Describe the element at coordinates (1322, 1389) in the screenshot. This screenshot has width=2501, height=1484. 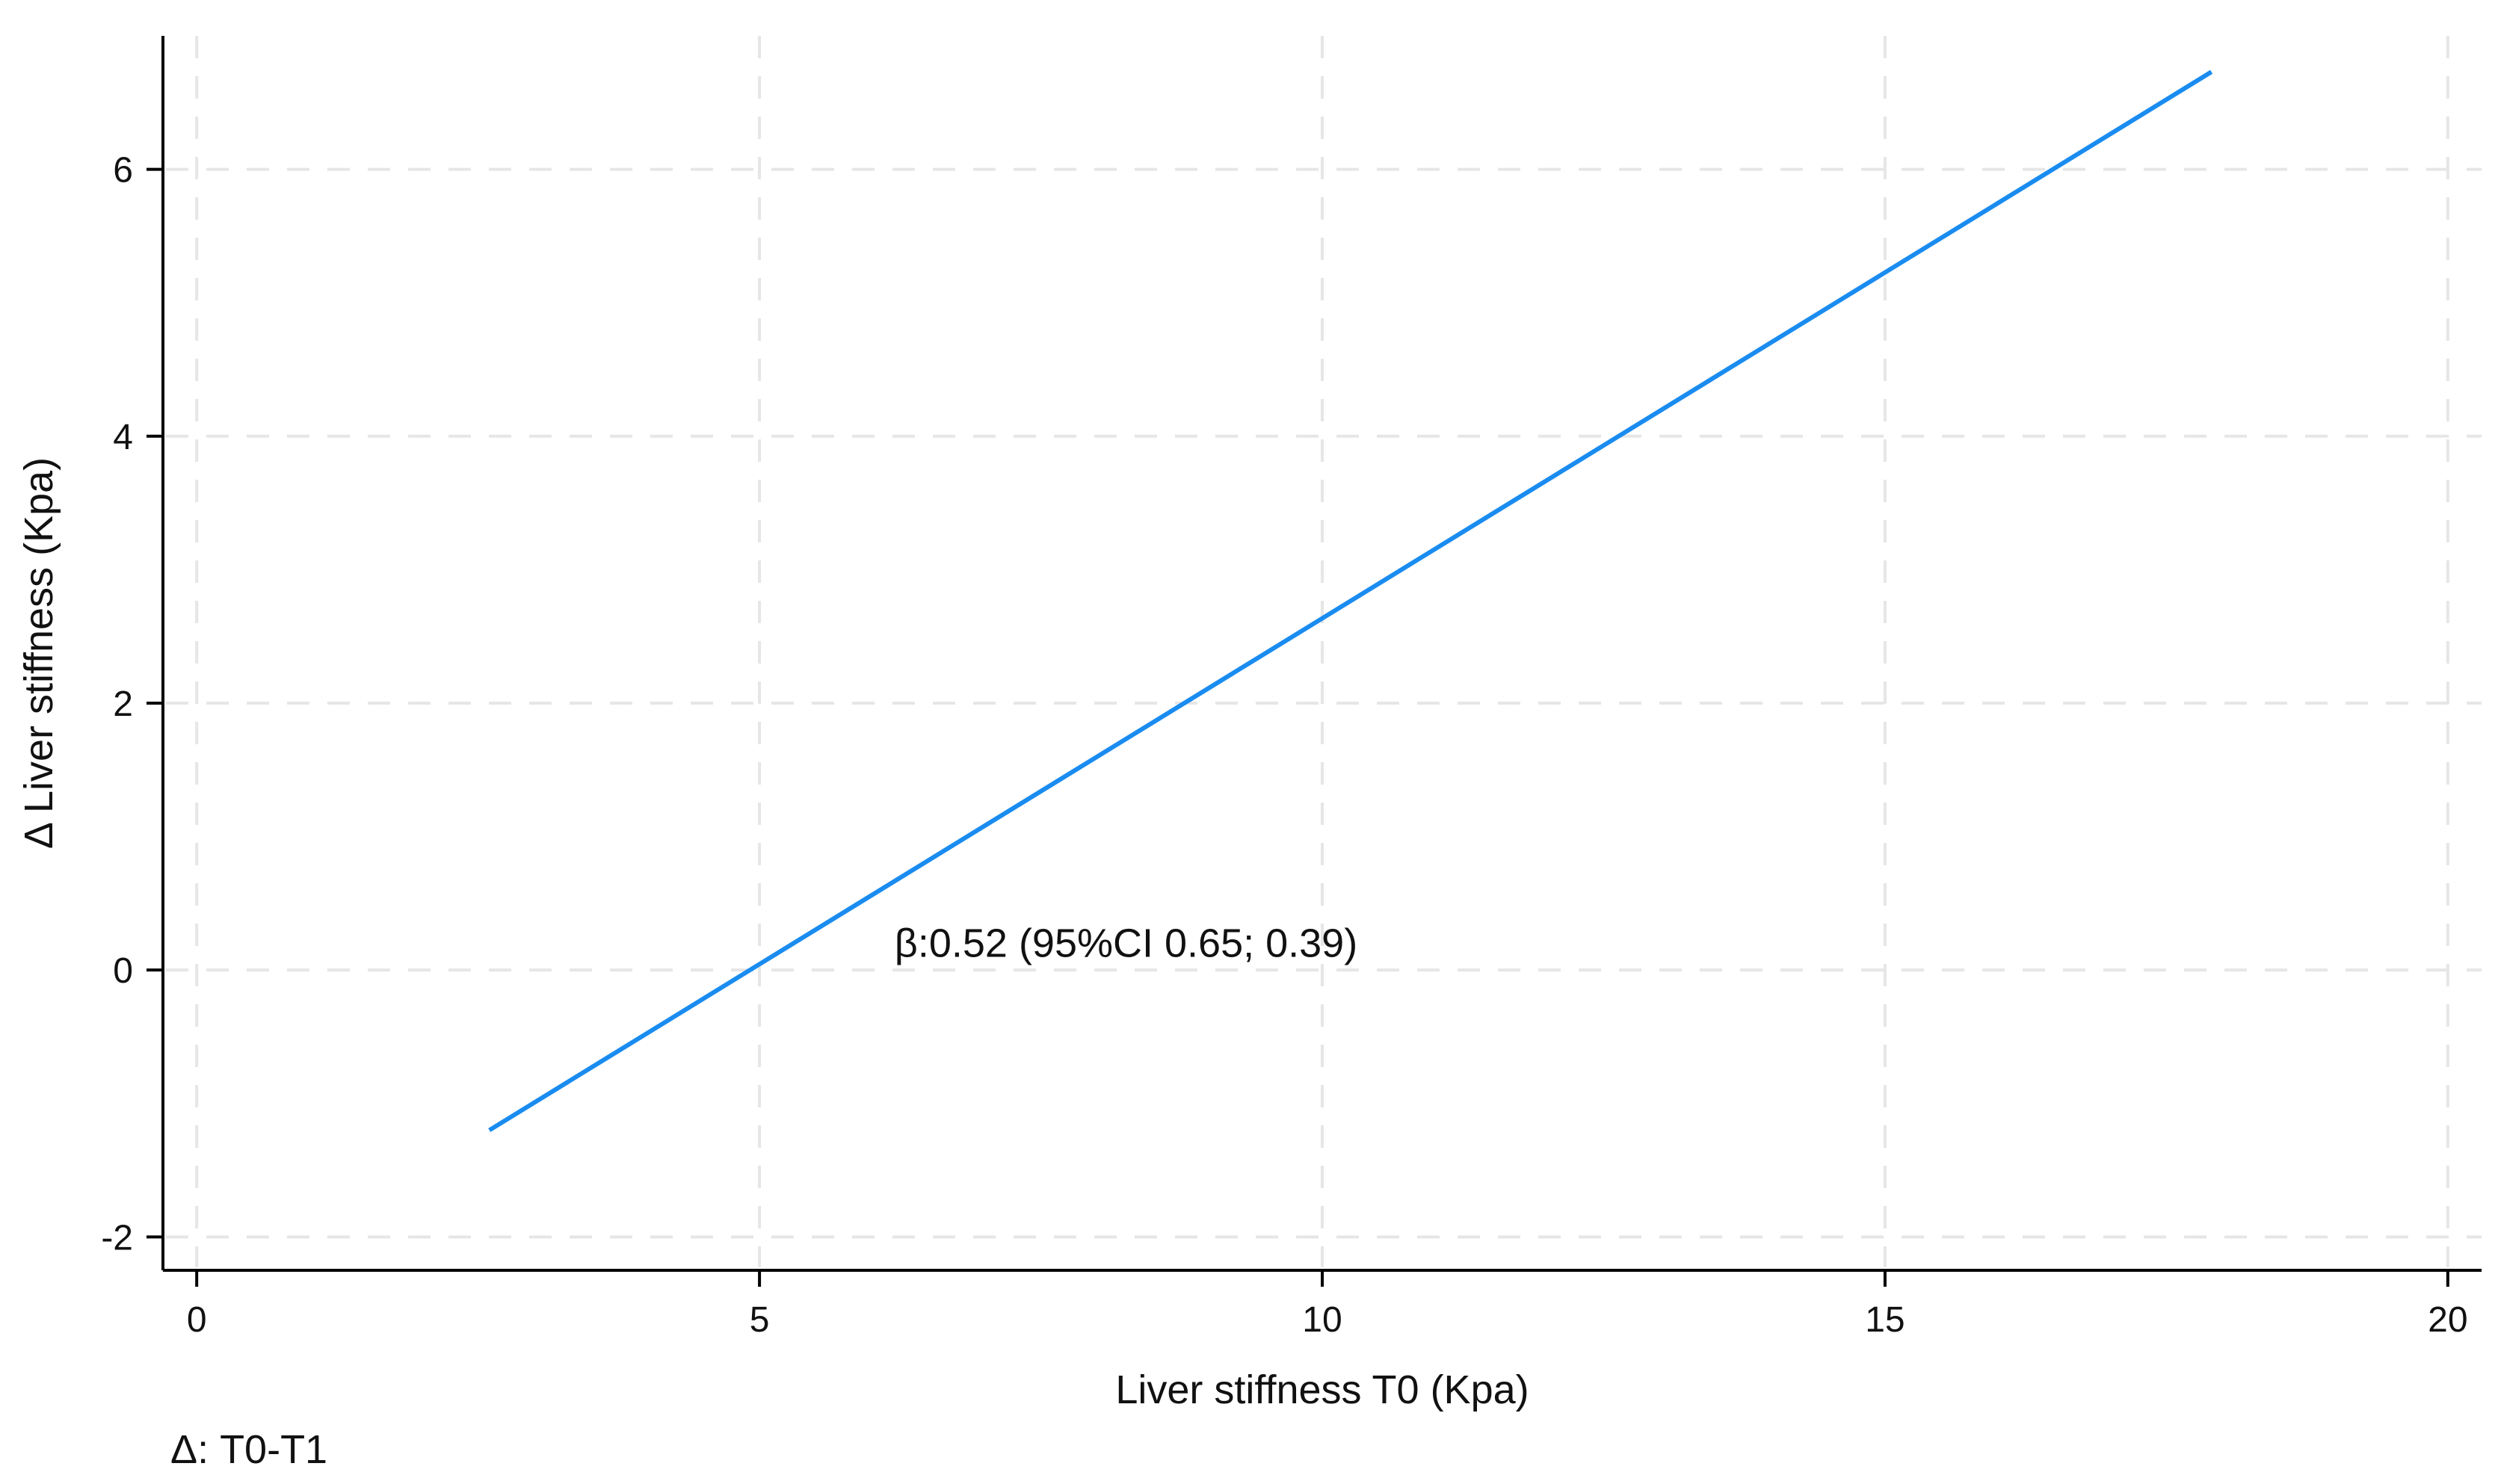
I see `x-axis-title: Liver stiffness T0 (Kpa)` at that location.